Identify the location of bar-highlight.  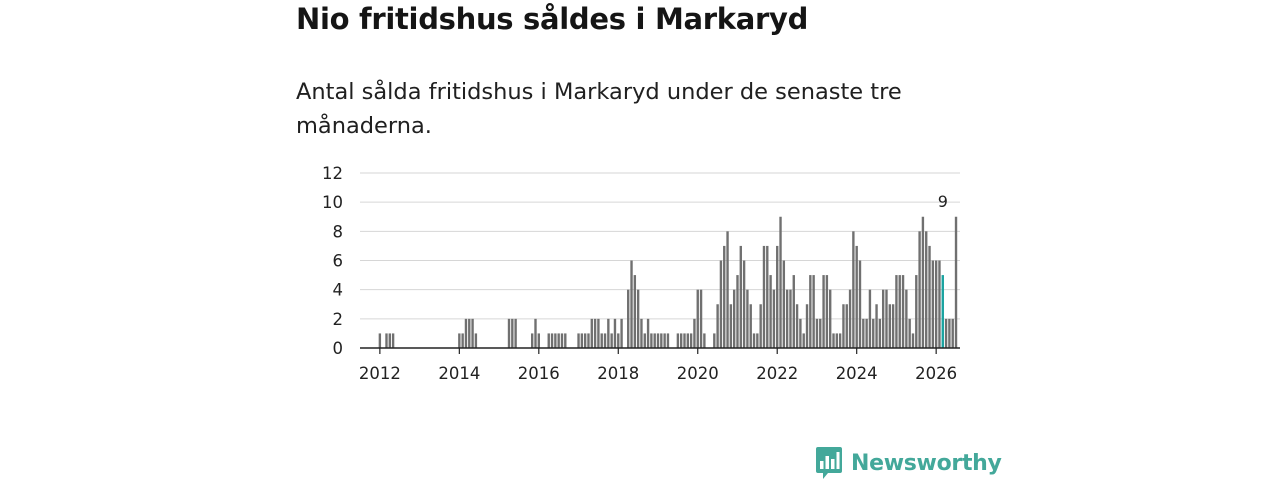
(942, 311).